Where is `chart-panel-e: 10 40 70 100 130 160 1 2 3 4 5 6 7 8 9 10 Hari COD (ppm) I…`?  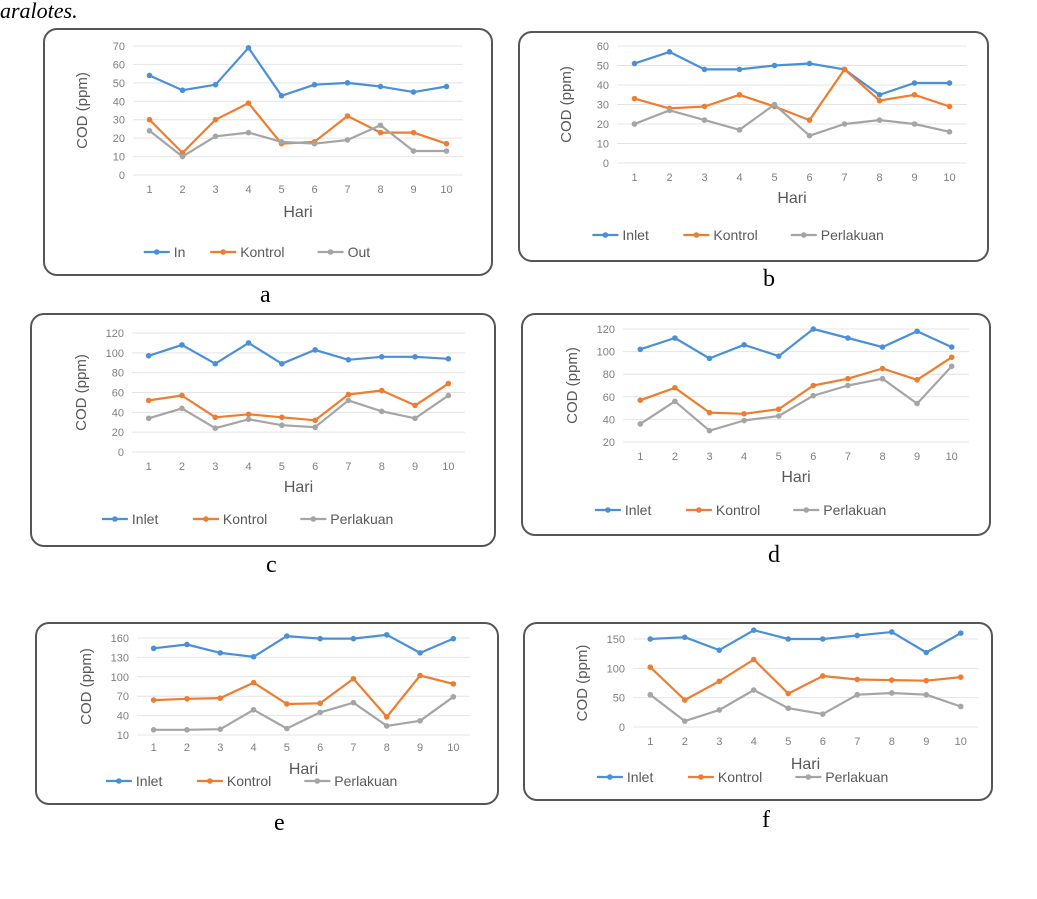
chart-panel-e: 10 40 70 100 130 160 1 2 3 4 5 6 7 8 9 10 Hari COD (ppm) I… is located at coordinates (267, 713).